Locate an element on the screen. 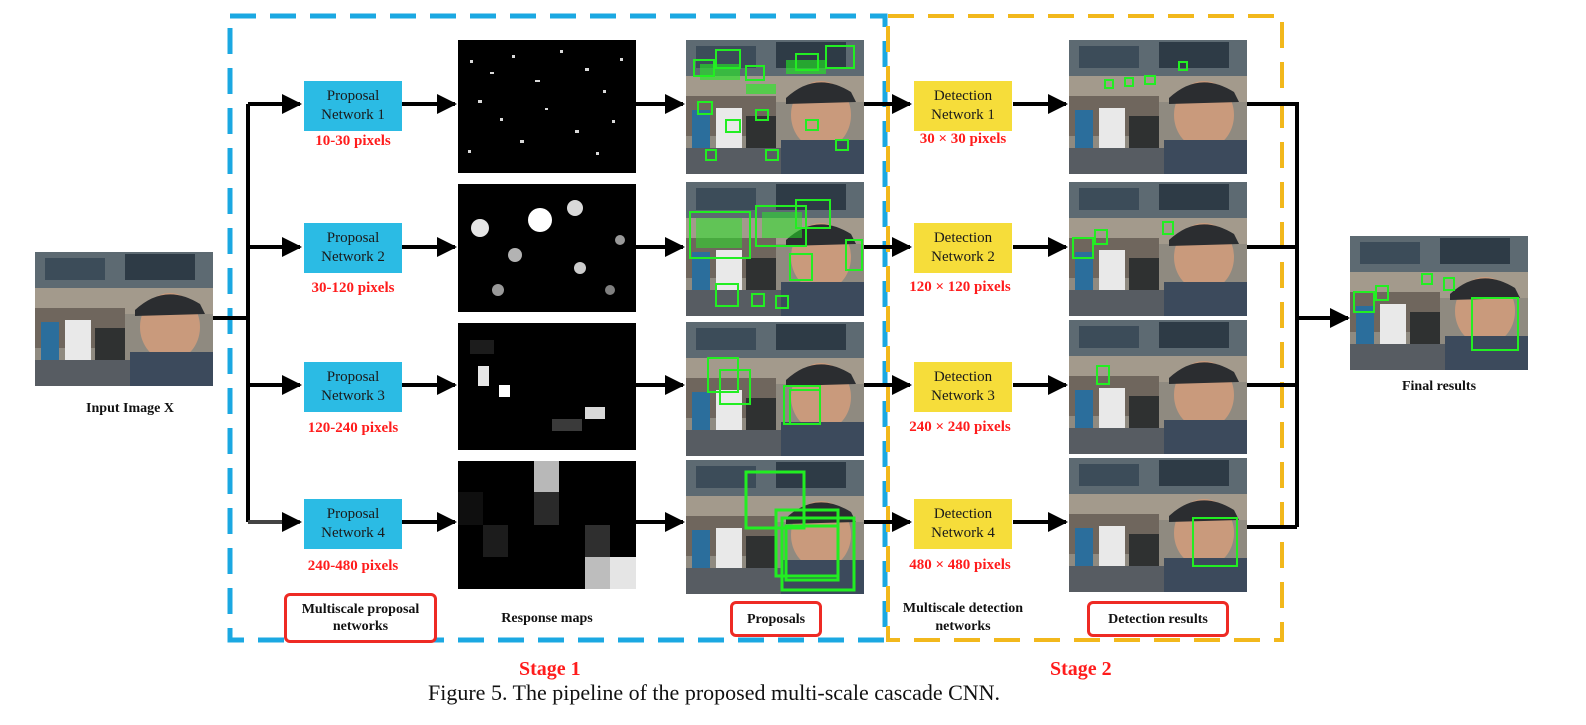 The width and height of the screenshot is (1586, 725). proposal-scale-4: 240-480 pixels is located at coordinates (353, 566).